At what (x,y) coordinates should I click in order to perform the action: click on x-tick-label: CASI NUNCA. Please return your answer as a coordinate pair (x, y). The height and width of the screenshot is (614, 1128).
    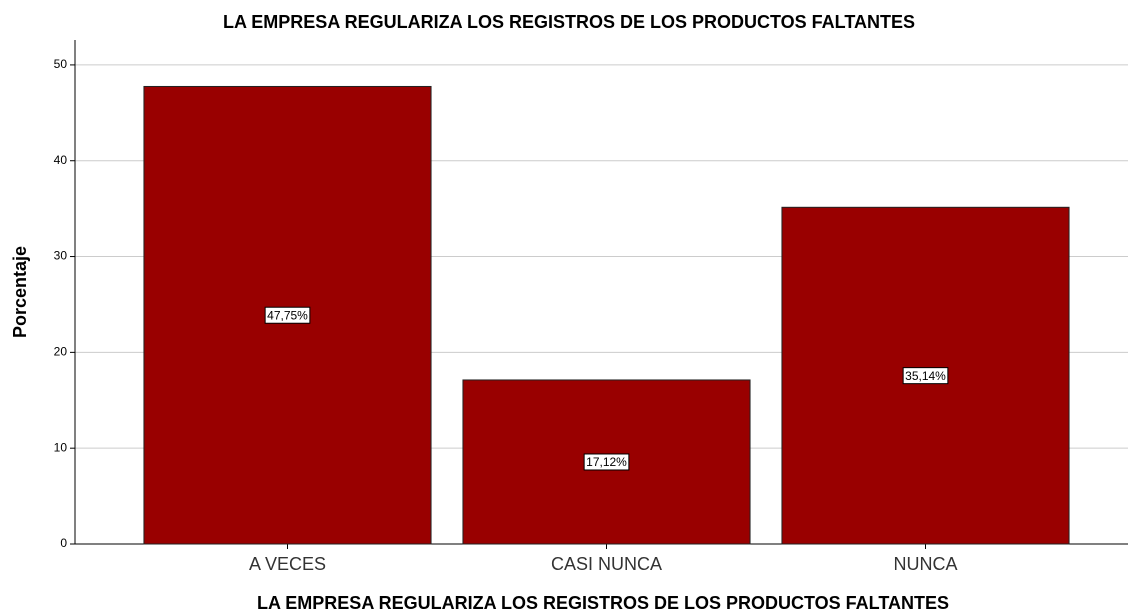
    Looking at the image, I should click on (606, 564).